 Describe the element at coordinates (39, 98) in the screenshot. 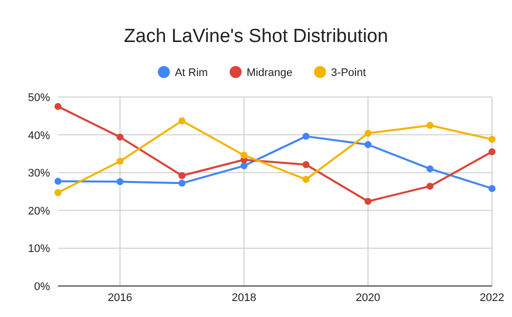

I see `y-tick-label: 50%` at that location.